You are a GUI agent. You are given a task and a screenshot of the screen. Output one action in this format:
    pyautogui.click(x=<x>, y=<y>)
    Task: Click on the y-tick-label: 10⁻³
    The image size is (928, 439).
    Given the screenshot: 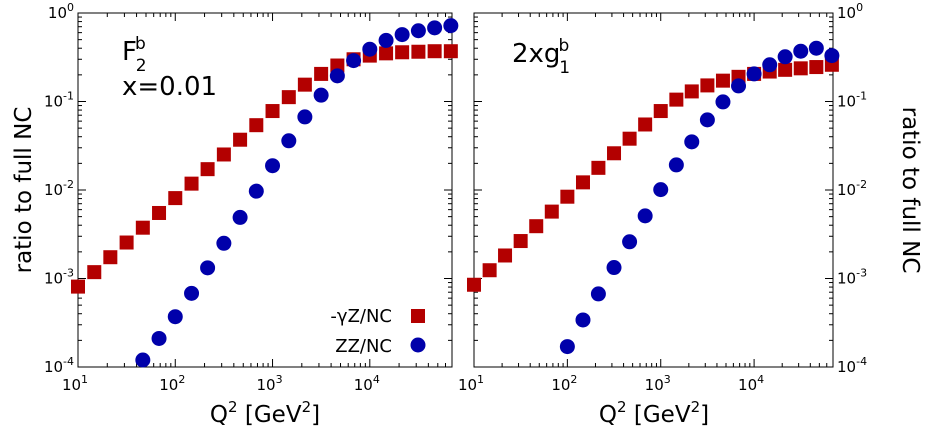 What is the action you would take?
    pyautogui.click(x=852, y=277)
    